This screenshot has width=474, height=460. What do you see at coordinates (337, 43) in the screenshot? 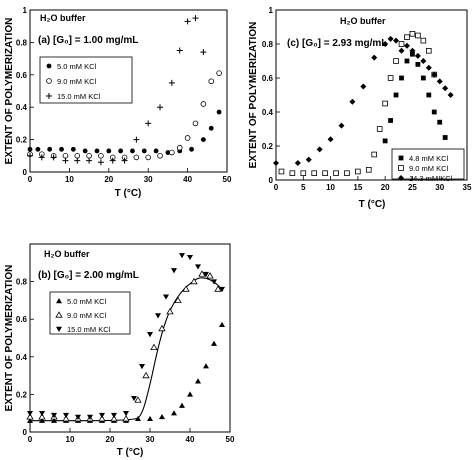
I see `concentration-label: (c) [G₀] = 2.93 mg/mL` at bounding box center [337, 43].